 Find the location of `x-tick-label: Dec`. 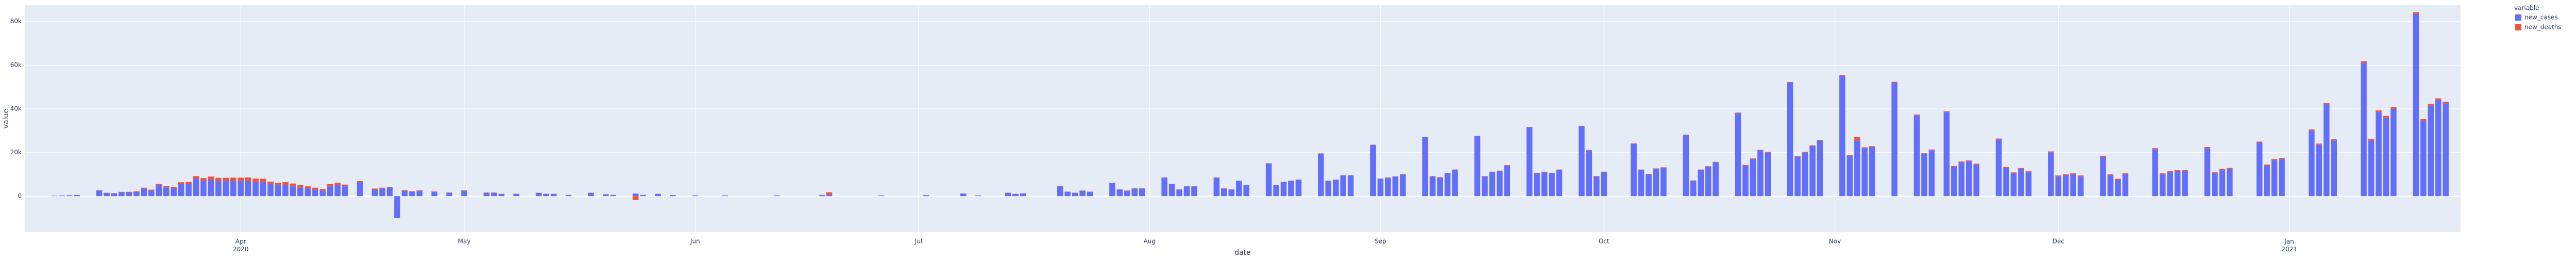

x-tick-label: Dec is located at coordinates (2058, 241).